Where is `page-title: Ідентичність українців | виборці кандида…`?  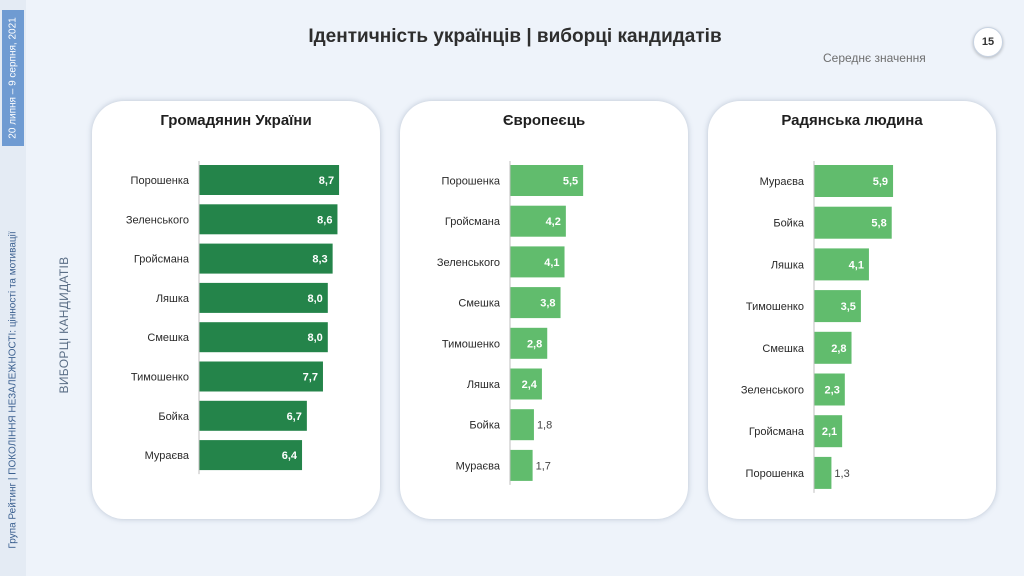
page-title: Ідентичність українців | виборці кандида… is located at coordinates (515, 36).